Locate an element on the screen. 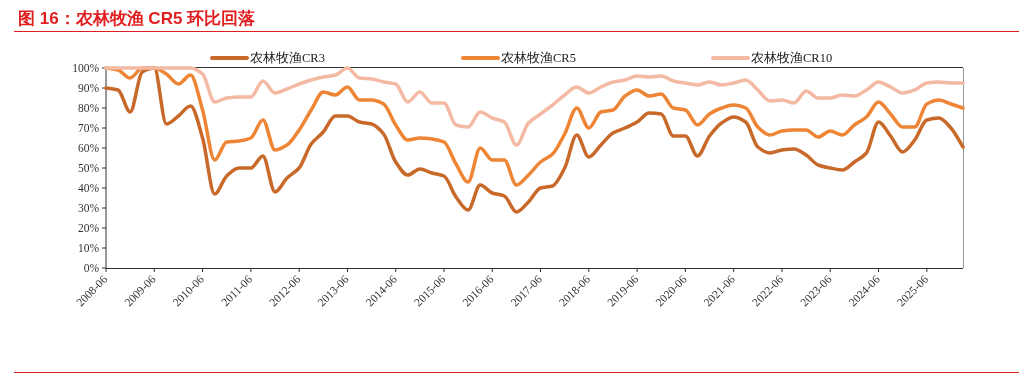  legend-label: 农林牧渔CR3 is located at coordinates (287, 58).